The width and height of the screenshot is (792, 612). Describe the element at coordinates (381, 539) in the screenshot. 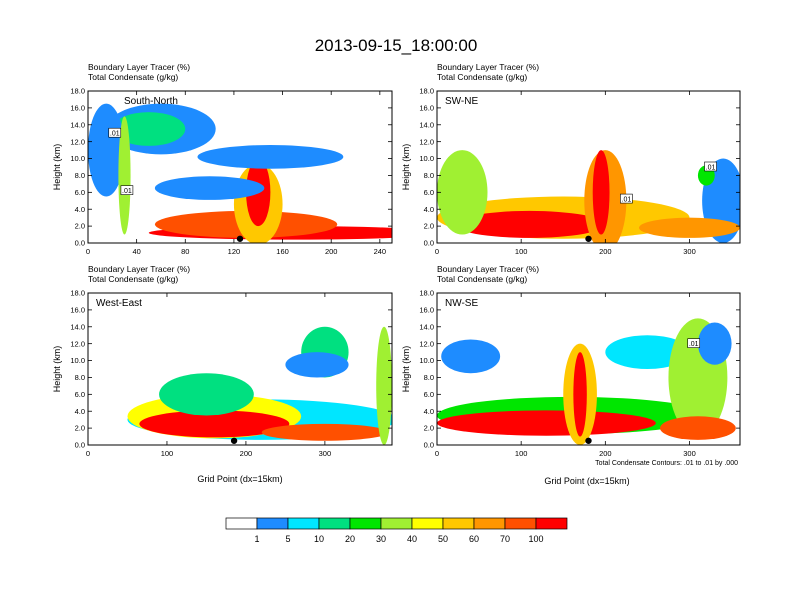

I see `colorbar-label: 30` at that location.